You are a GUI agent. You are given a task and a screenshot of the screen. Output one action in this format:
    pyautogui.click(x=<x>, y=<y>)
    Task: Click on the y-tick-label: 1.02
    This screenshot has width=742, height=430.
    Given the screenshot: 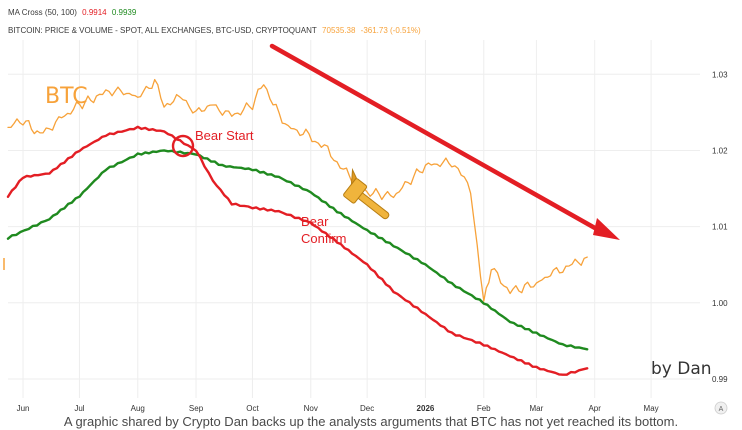 What is the action you would take?
    pyautogui.click(x=720, y=150)
    